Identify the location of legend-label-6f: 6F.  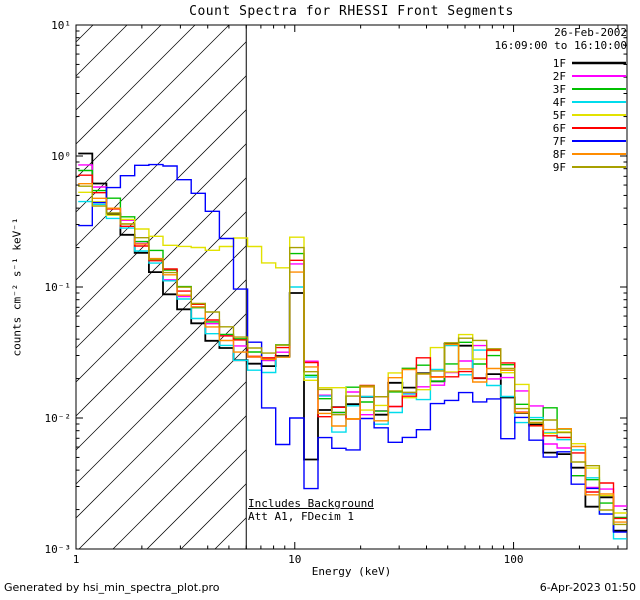
(559, 128).